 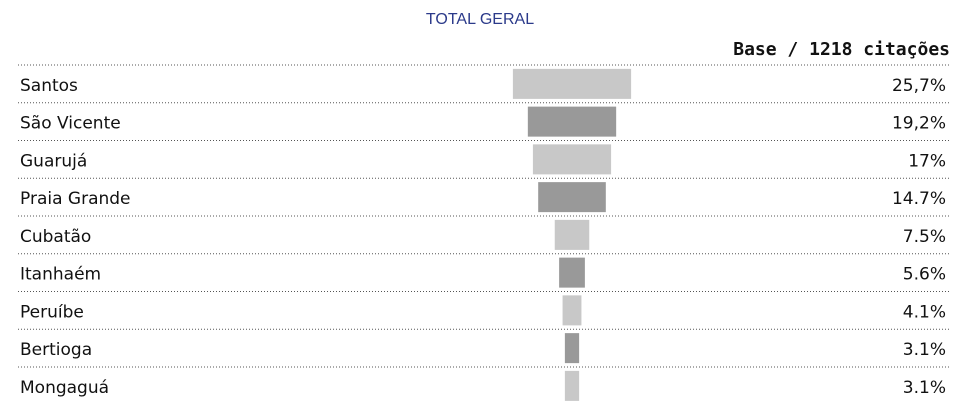 I want to click on value-label: 14.7%, so click(x=919, y=199).